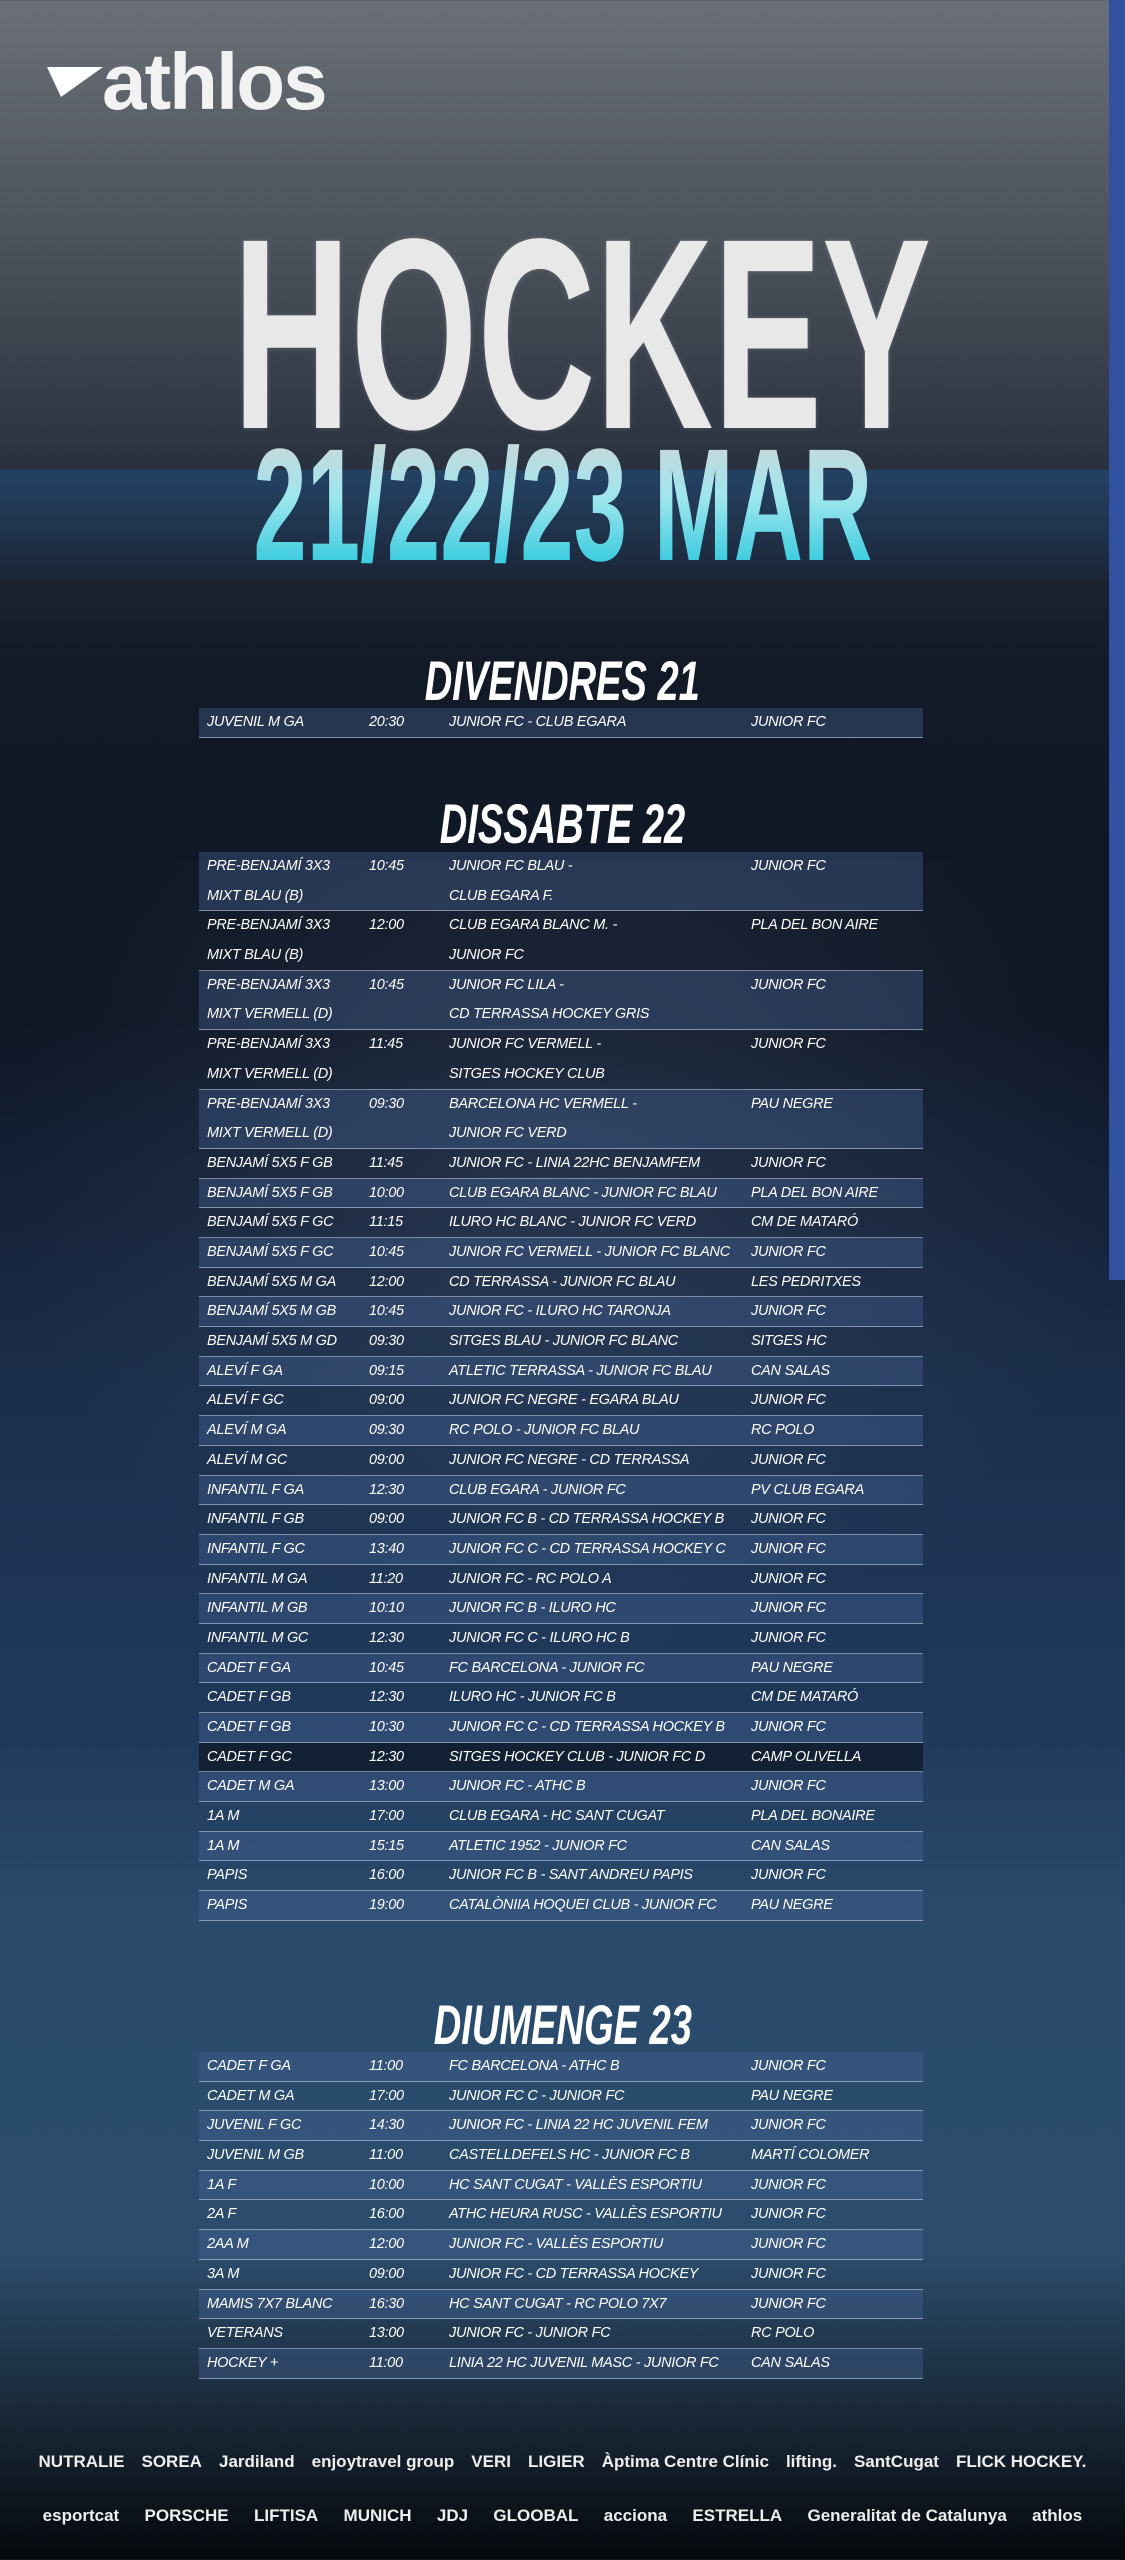 This screenshot has height=2560, width=1125. Describe the element at coordinates (580, 1370) in the screenshot. I see `match-cell: ATLETIC TERRASSA - JUNIOR FC BLAU` at that location.